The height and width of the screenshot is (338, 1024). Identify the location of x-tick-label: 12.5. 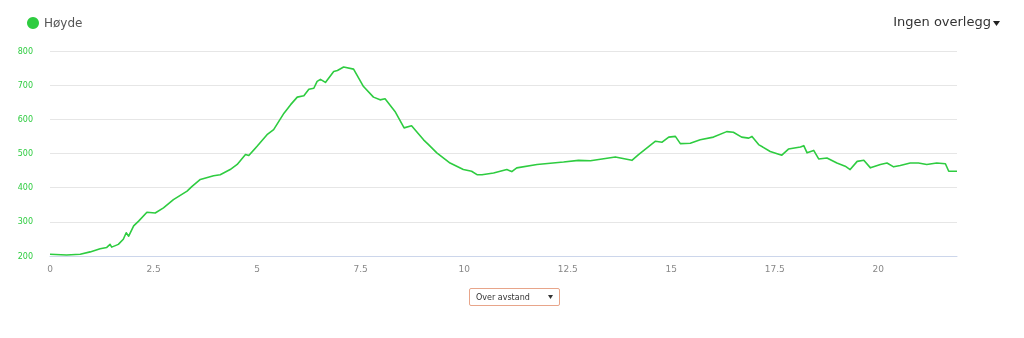
(567, 268).